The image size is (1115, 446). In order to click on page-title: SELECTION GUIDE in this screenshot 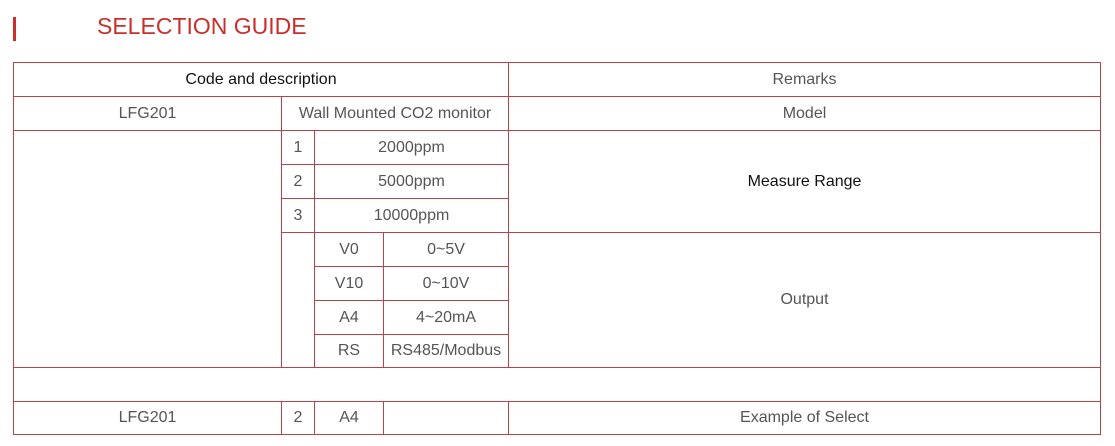, I will do `click(202, 26)`.